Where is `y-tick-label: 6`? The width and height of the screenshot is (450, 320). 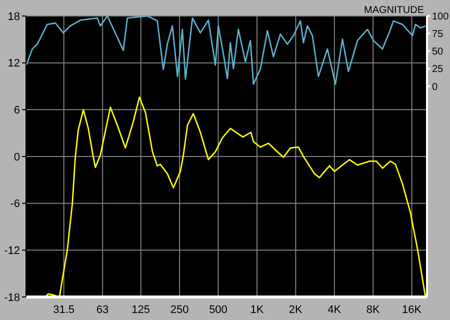 y-tick-label: 6 is located at coordinates (17, 110).